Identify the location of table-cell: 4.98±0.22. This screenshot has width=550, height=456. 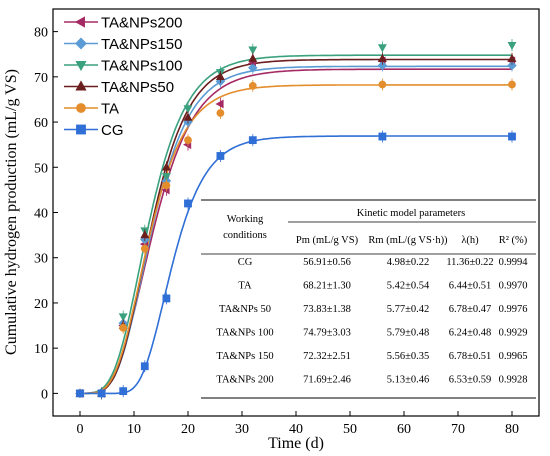
(408, 262).